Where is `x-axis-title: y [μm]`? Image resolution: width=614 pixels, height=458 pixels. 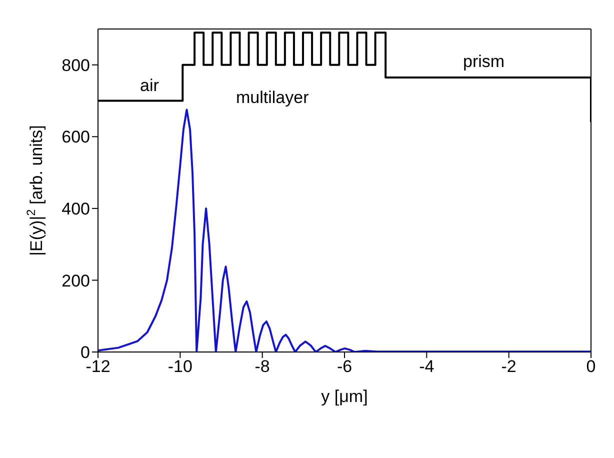
x-axis-title: y [μm] is located at coordinates (344, 396).